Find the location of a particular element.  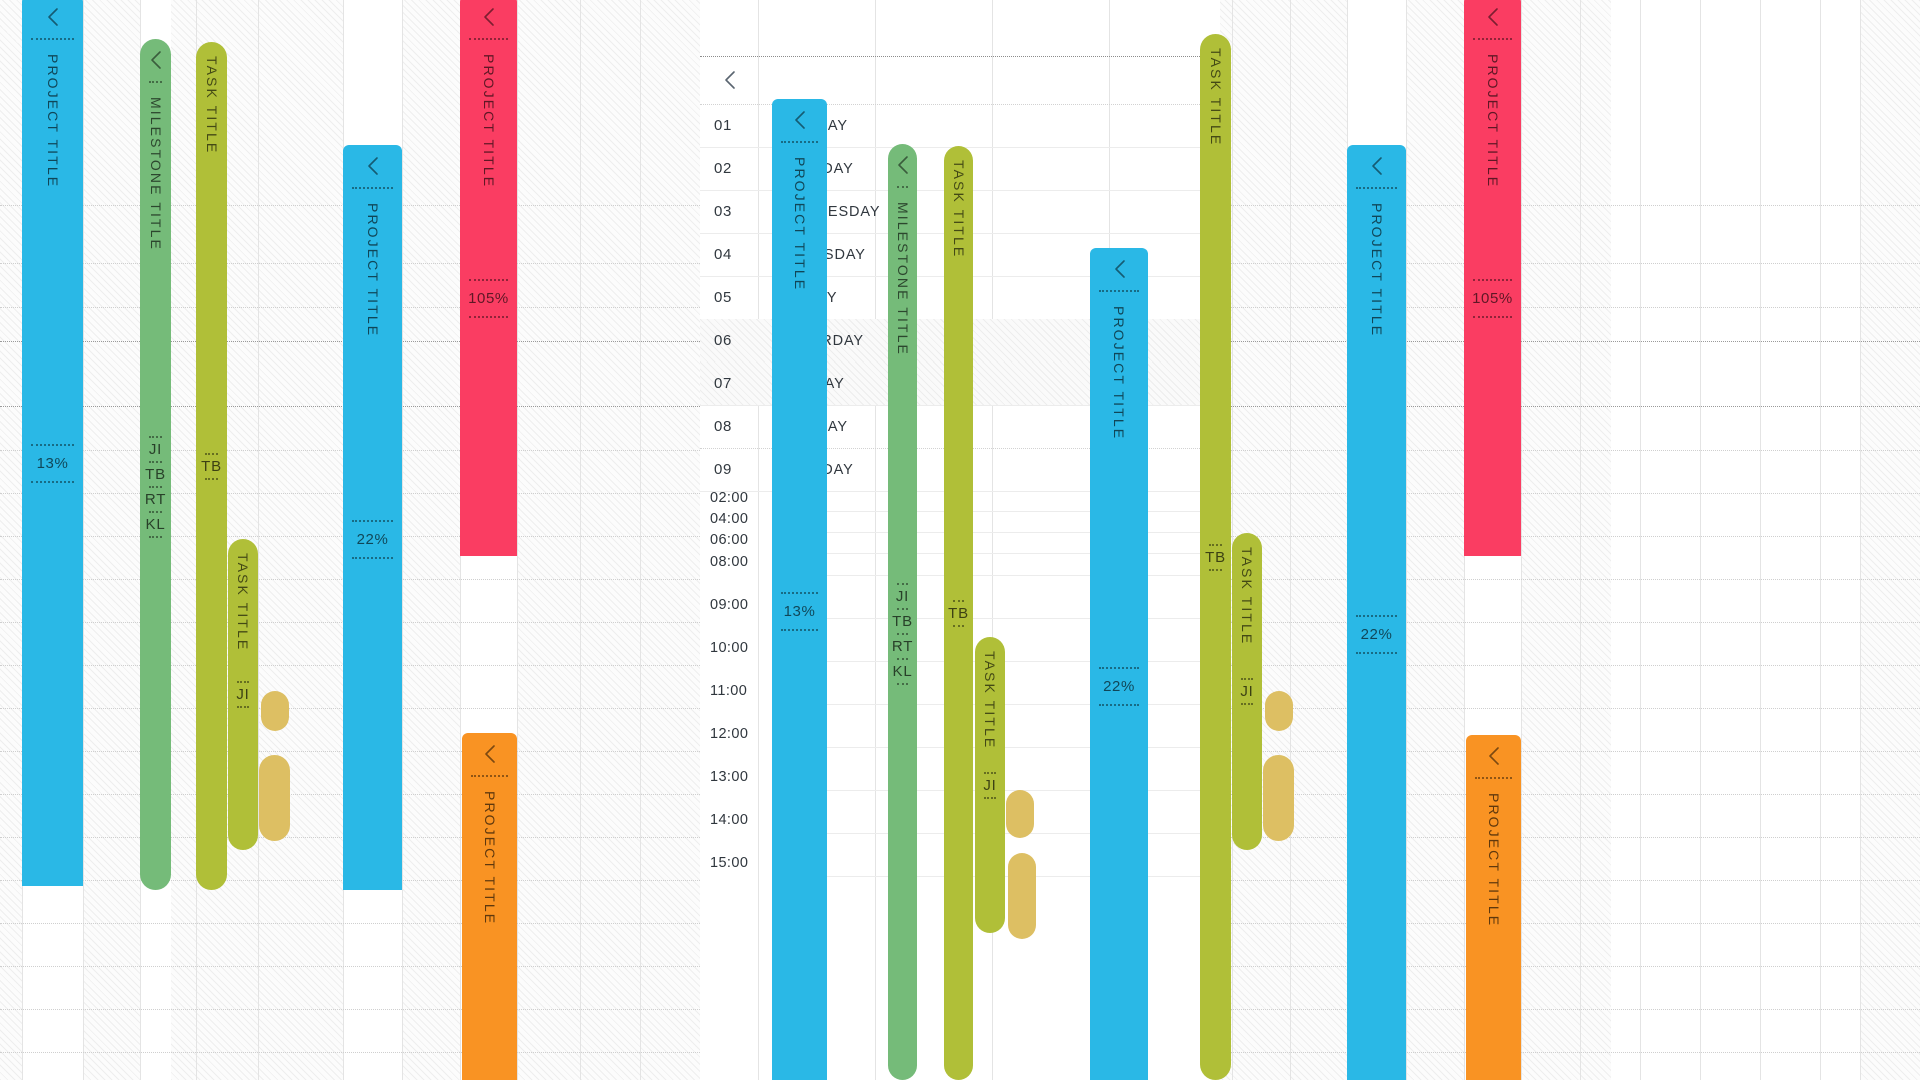

bar-progress-percent: 22% is located at coordinates (1119, 686).